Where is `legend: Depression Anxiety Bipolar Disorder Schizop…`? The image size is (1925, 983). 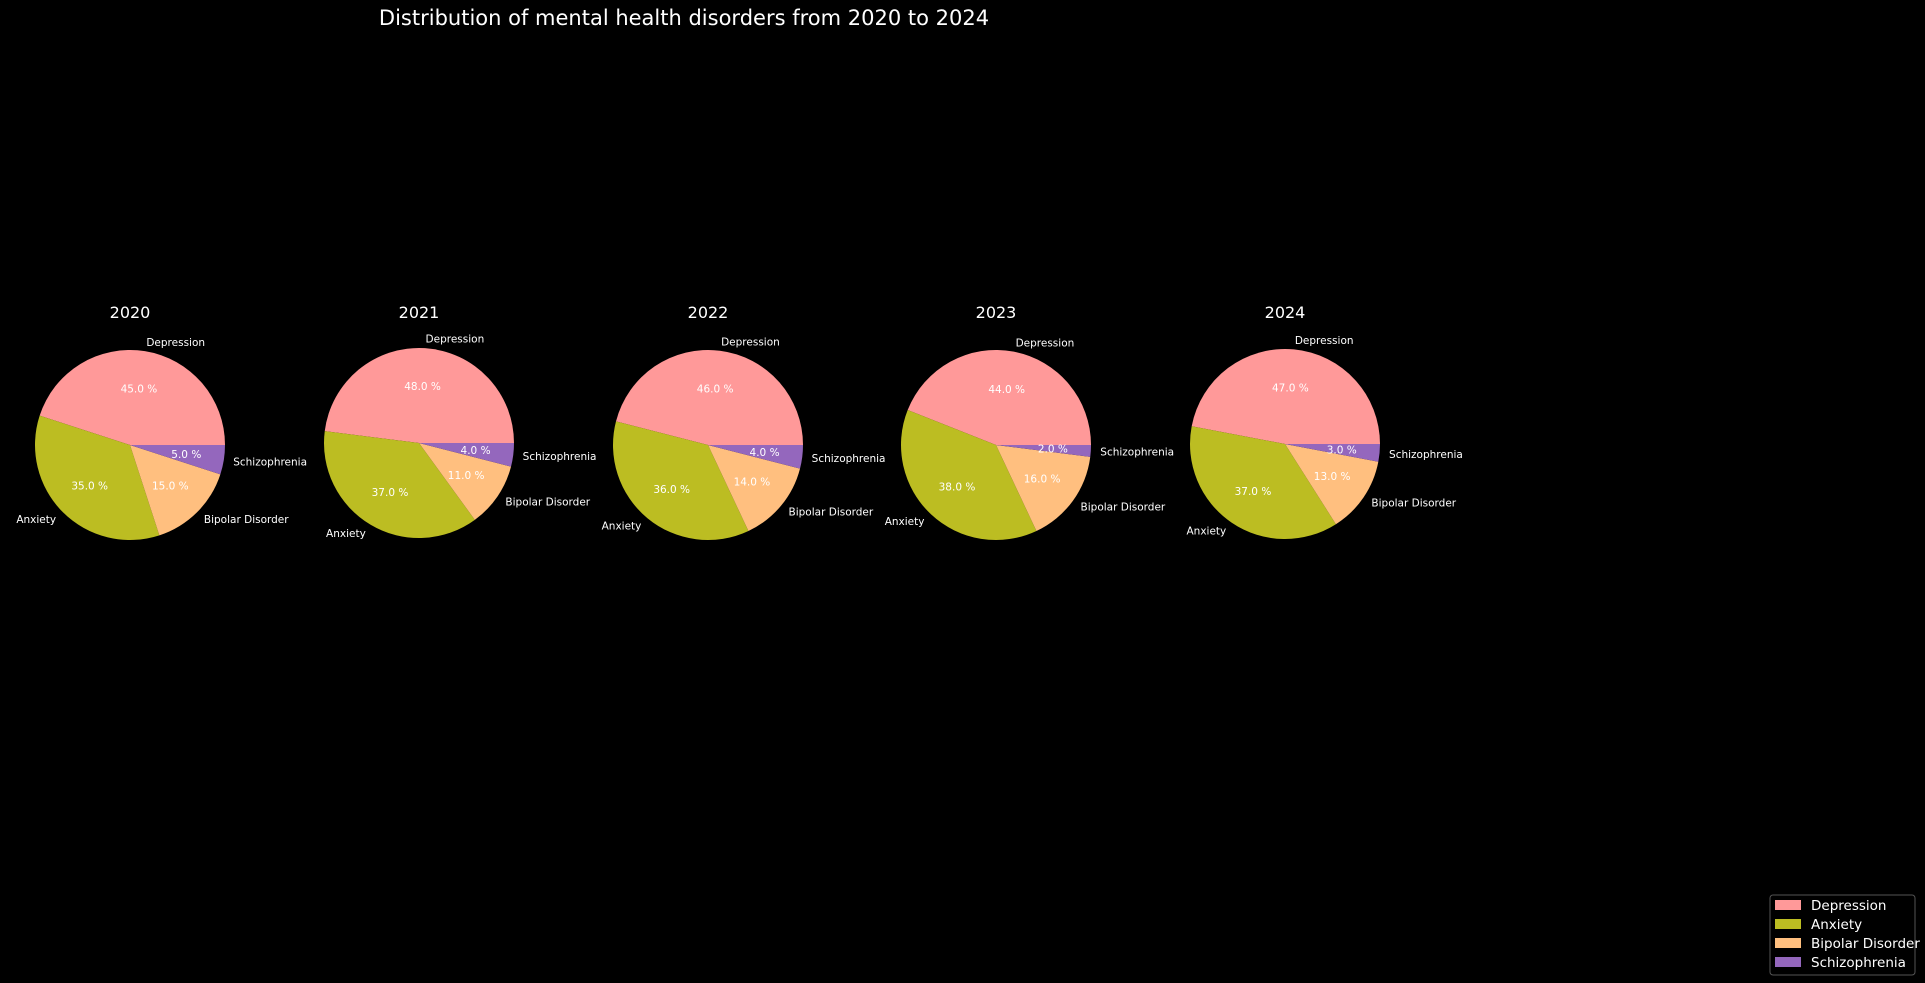
legend: Depression Anxiety Bipolar Disorder Schizop… is located at coordinates (1844, 935).